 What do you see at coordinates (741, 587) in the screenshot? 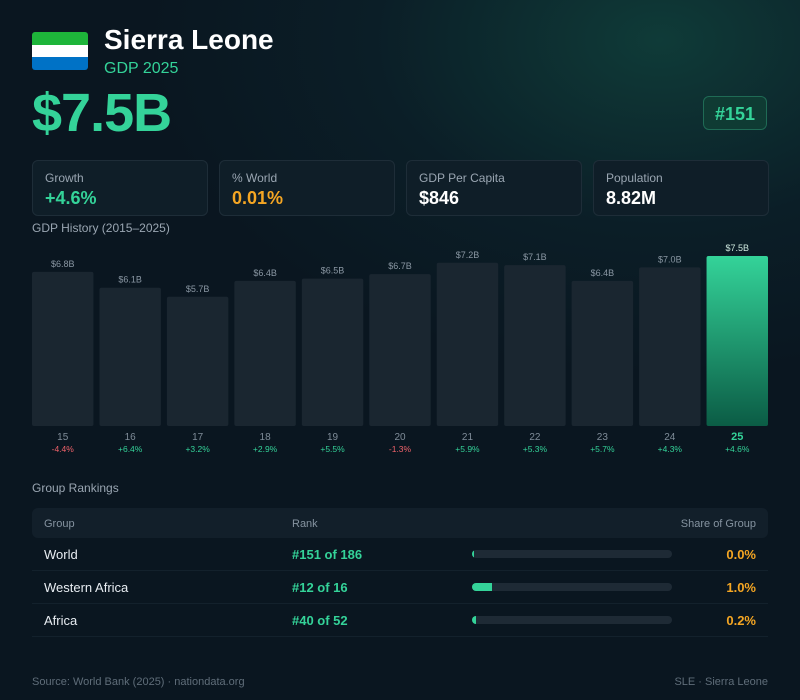
I see `row-share: 1.0%` at bounding box center [741, 587].